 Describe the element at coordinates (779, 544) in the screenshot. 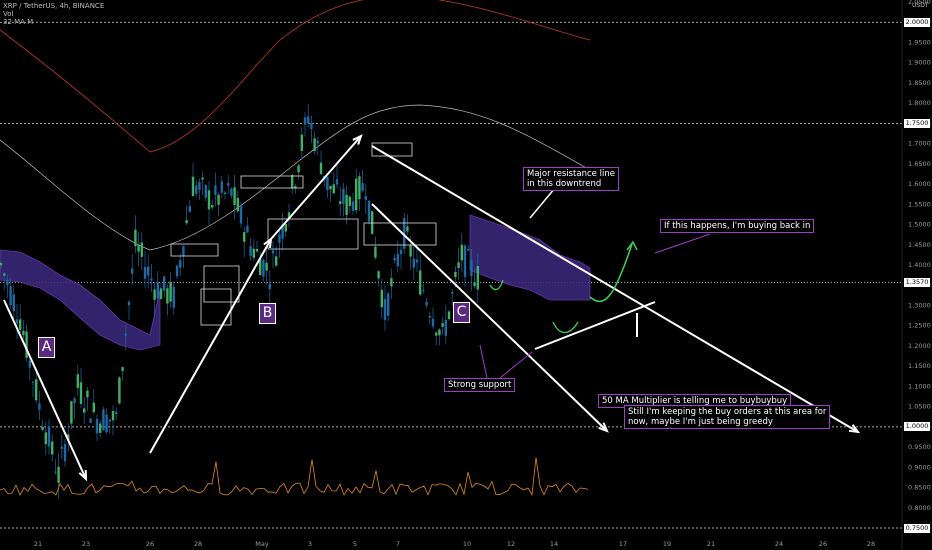

I see `x-tick-label: 24` at that location.